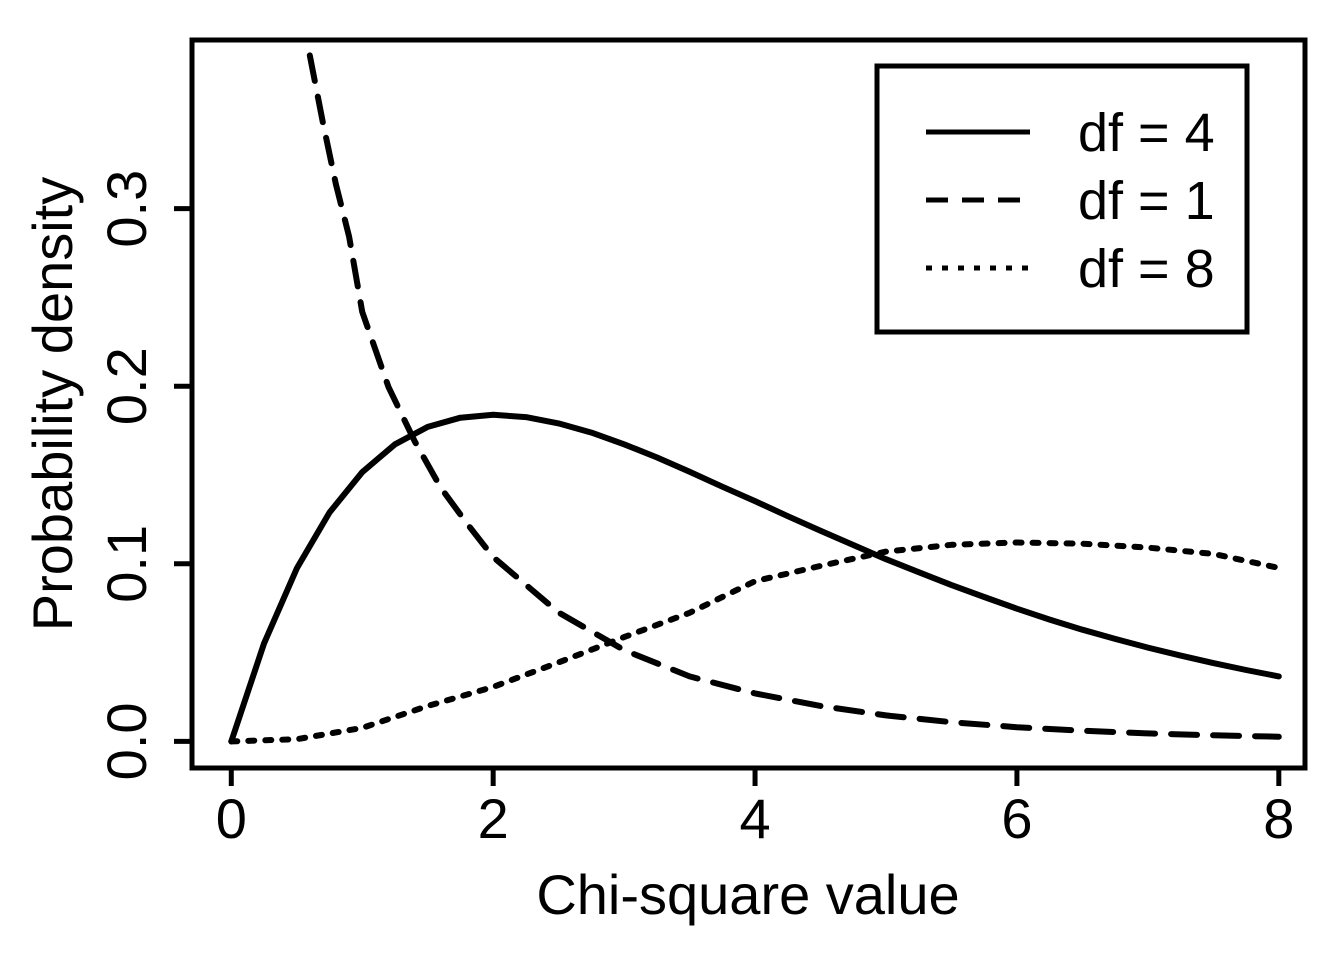 The height and width of the screenshot is (960, 1344). I want to click on x-tick-label: 4, so click(754, 818).